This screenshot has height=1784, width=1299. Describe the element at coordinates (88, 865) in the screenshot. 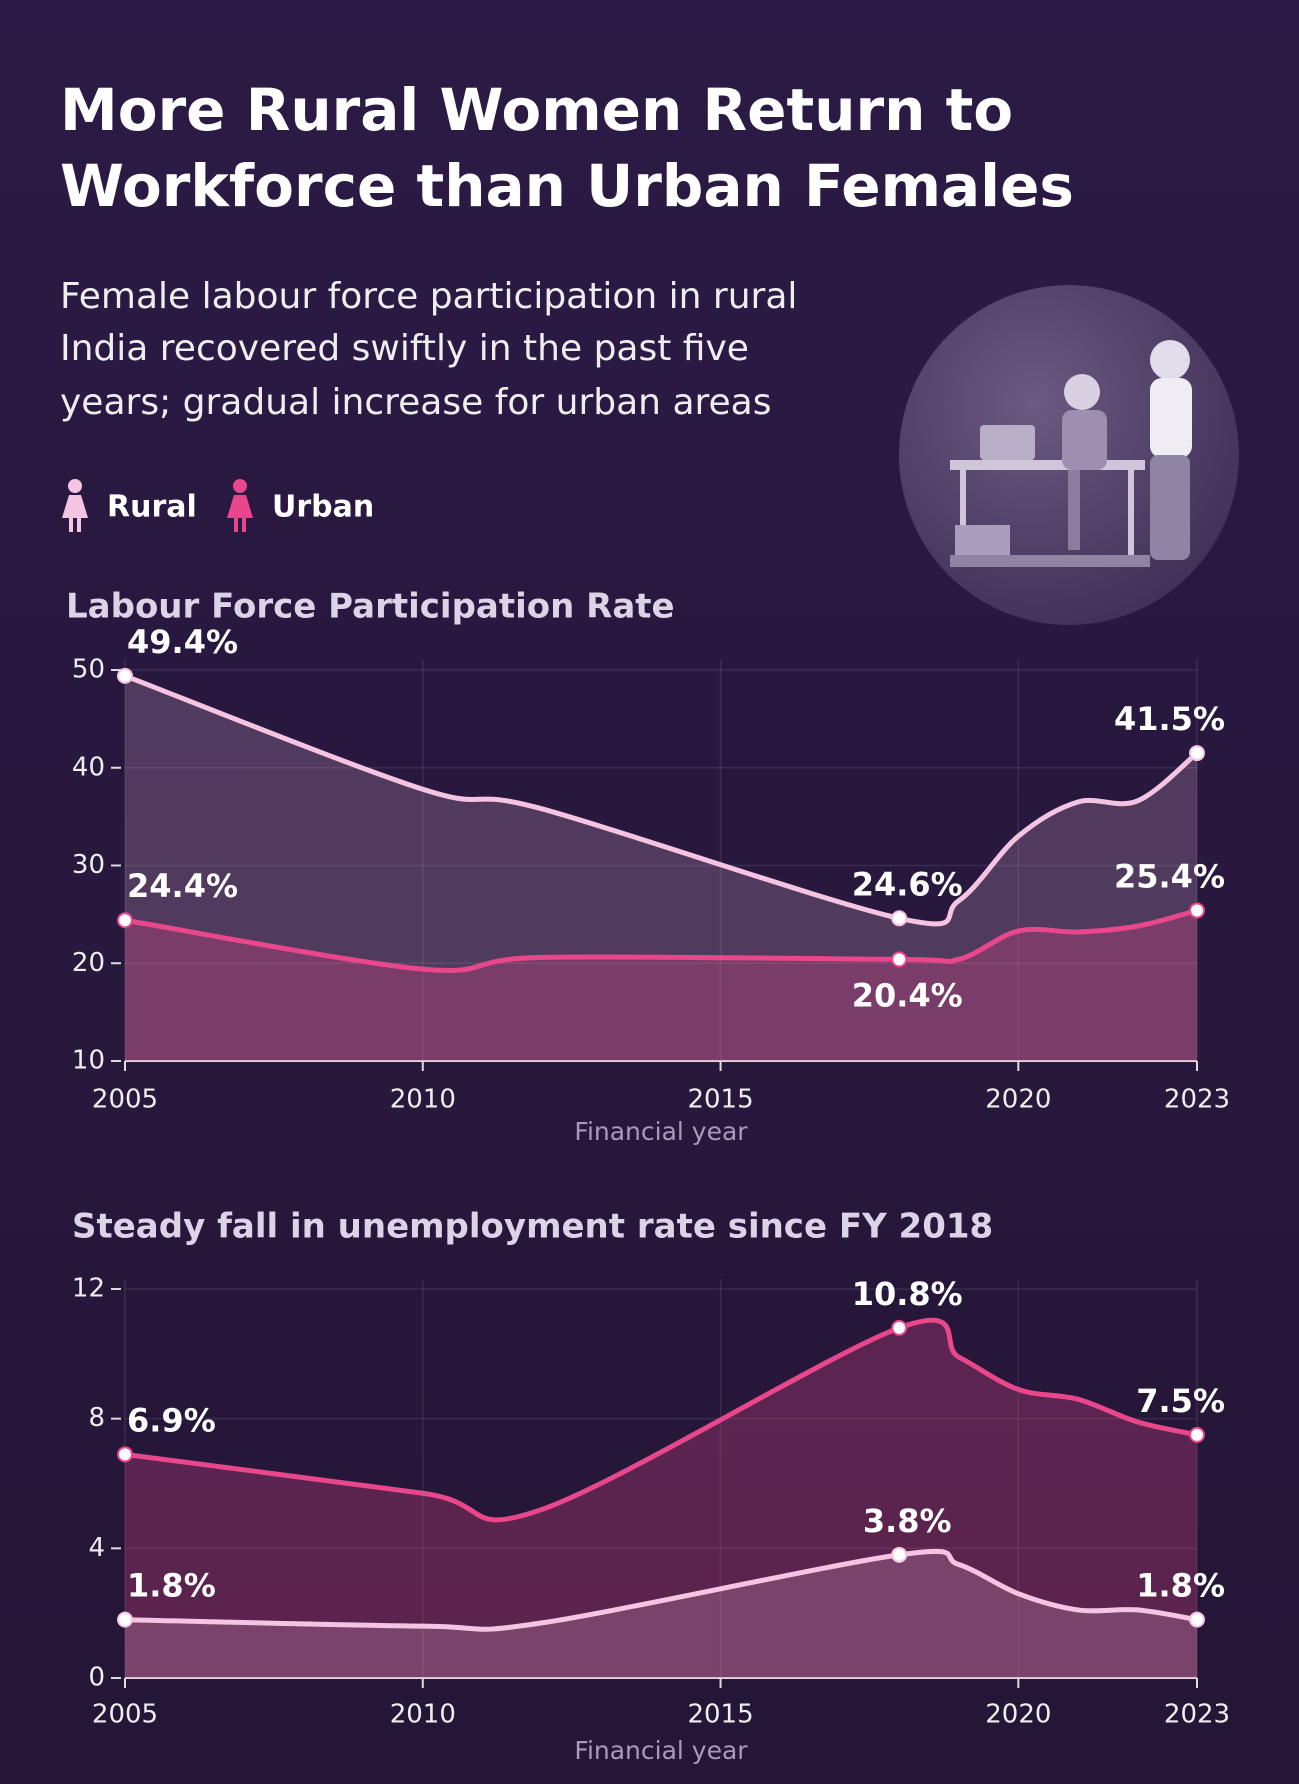

I see `y-tick-label: 30` at that location.